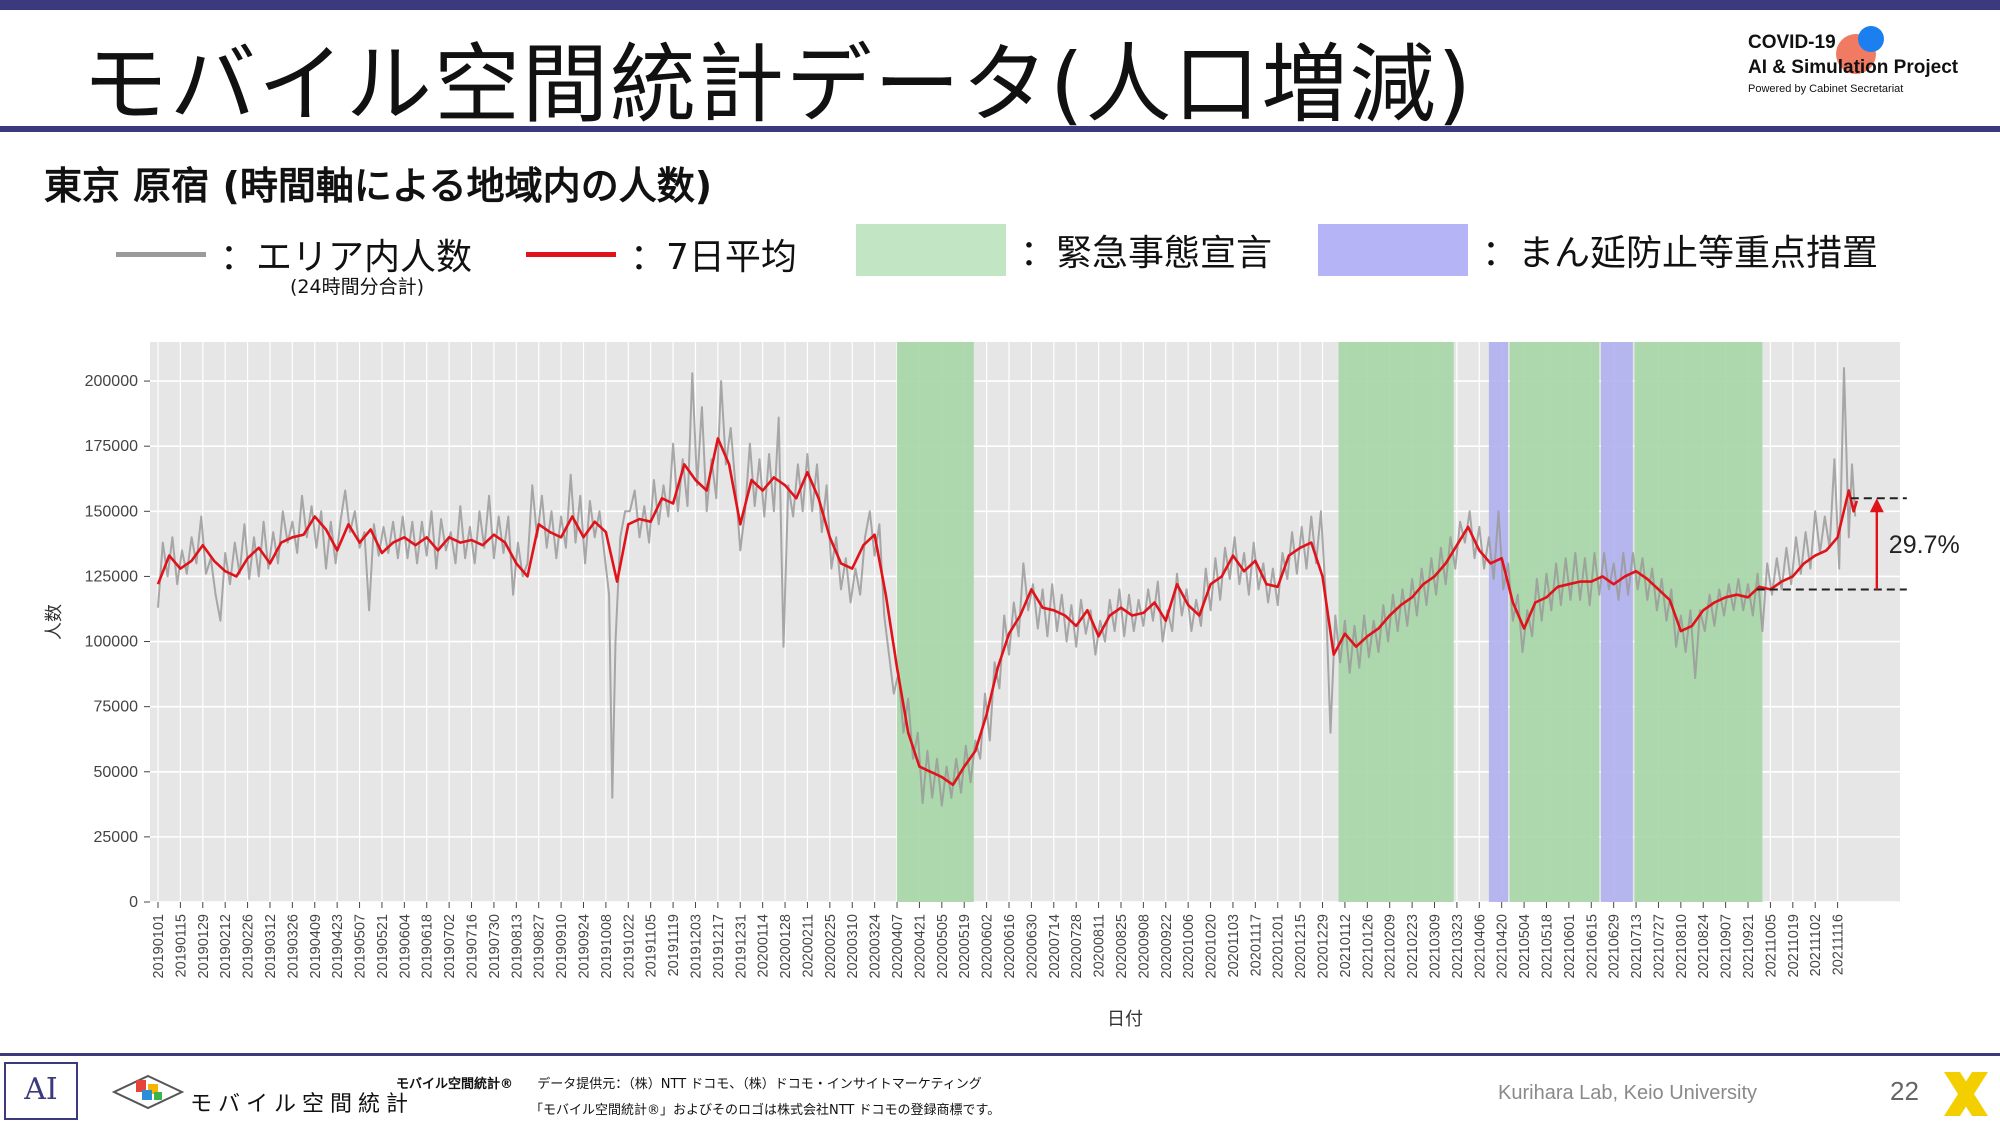  I want to click on y-axis-title: 人数, so click(54, 622).